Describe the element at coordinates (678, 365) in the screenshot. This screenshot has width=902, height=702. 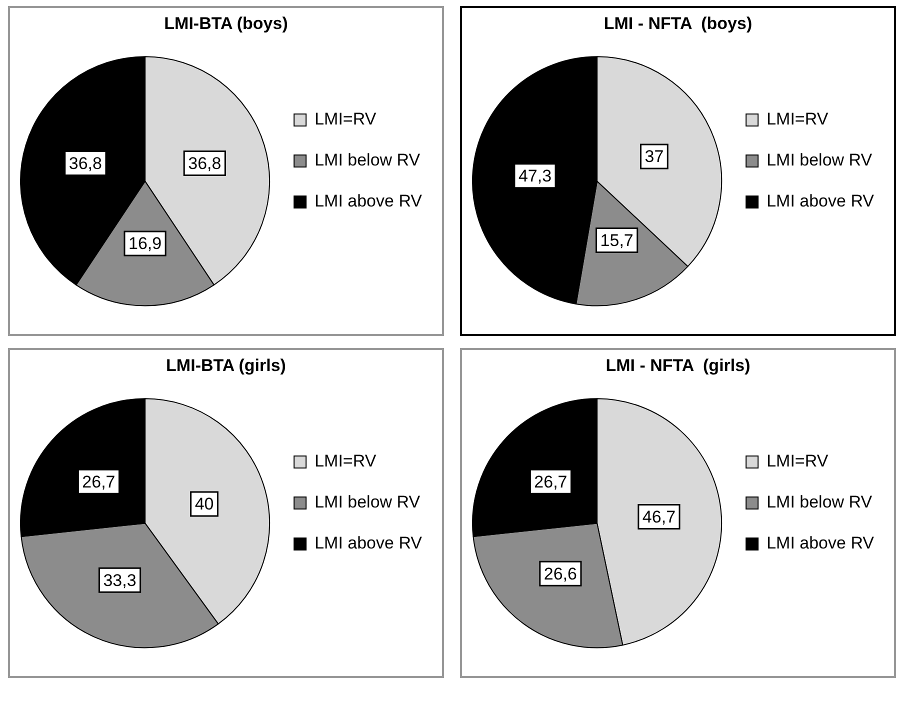
I see `chart-title: LMI - NFTA (girls)` at that location.